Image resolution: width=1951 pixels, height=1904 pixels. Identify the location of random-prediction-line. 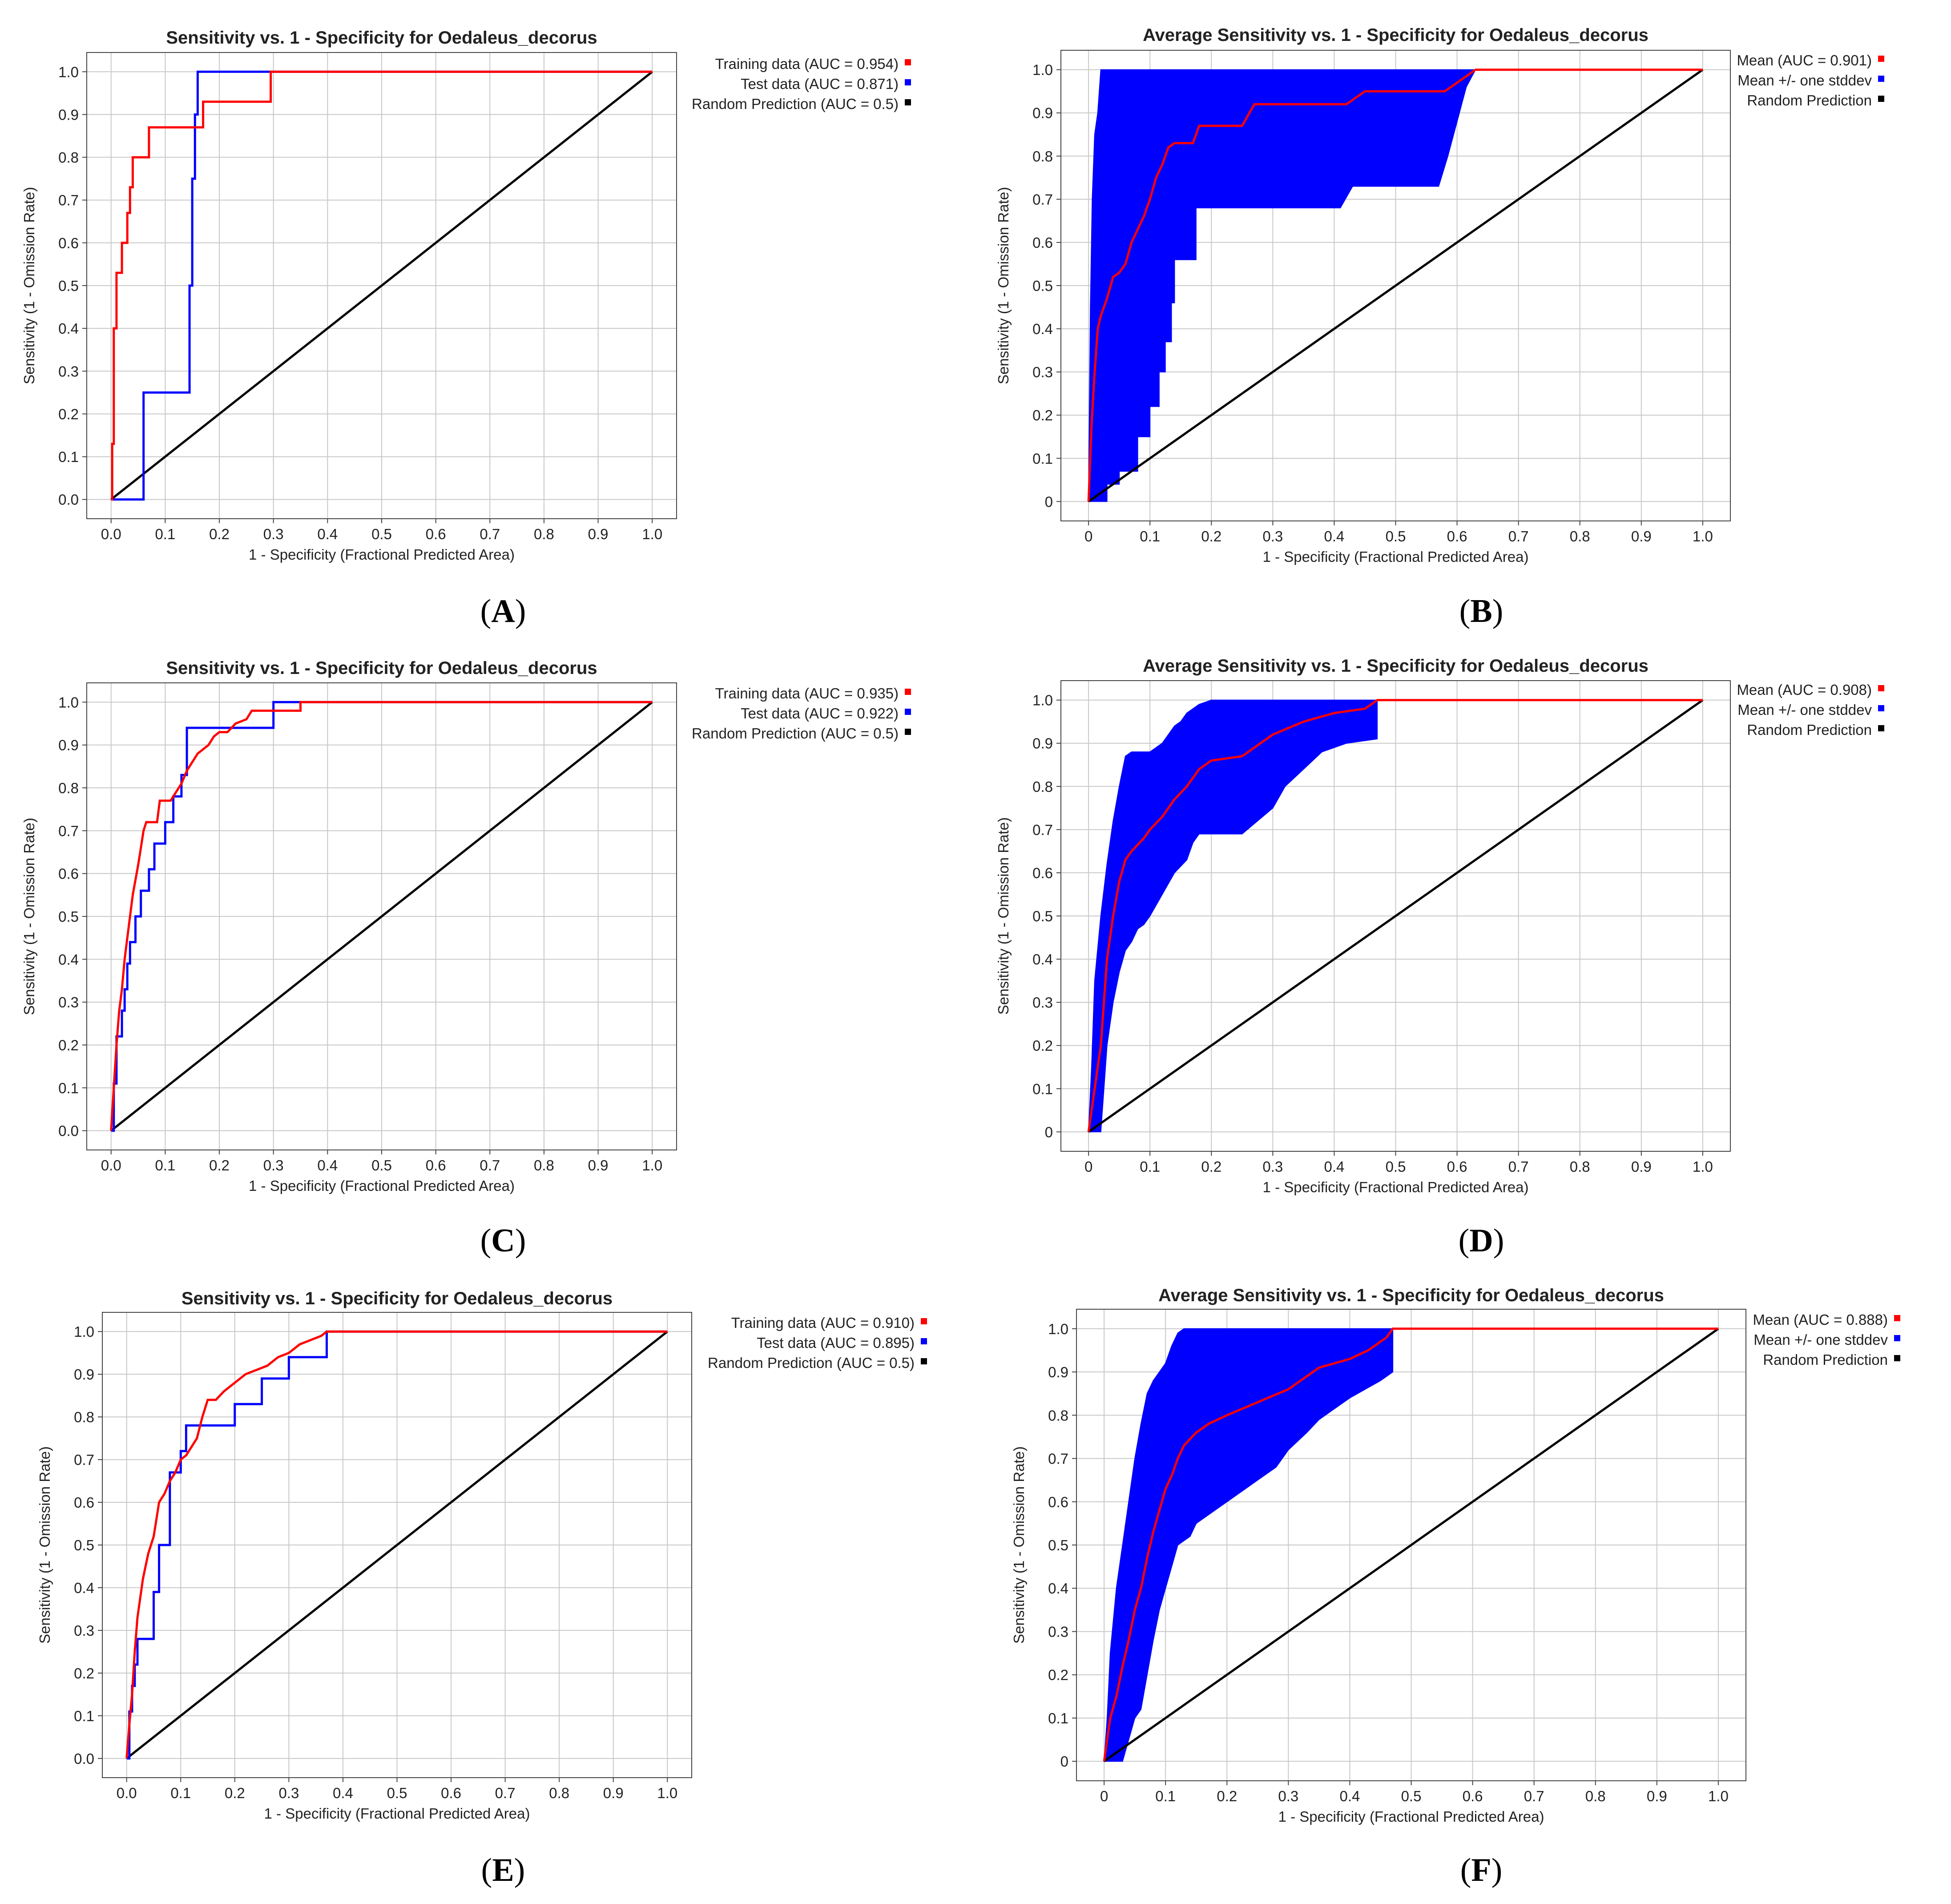
(382, 916).